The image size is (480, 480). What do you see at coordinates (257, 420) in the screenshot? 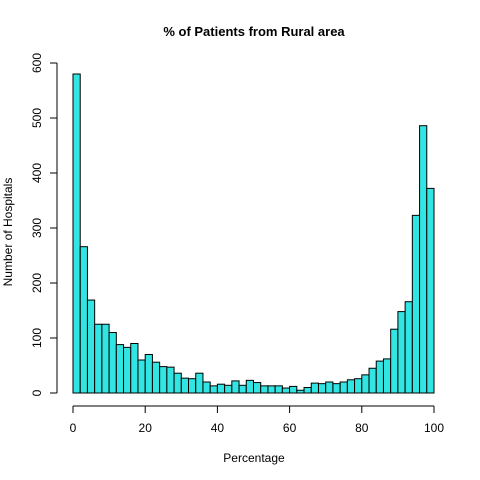
I see `x-axis: 0 20 40 60 80 100` at bounding box center [257, 420].